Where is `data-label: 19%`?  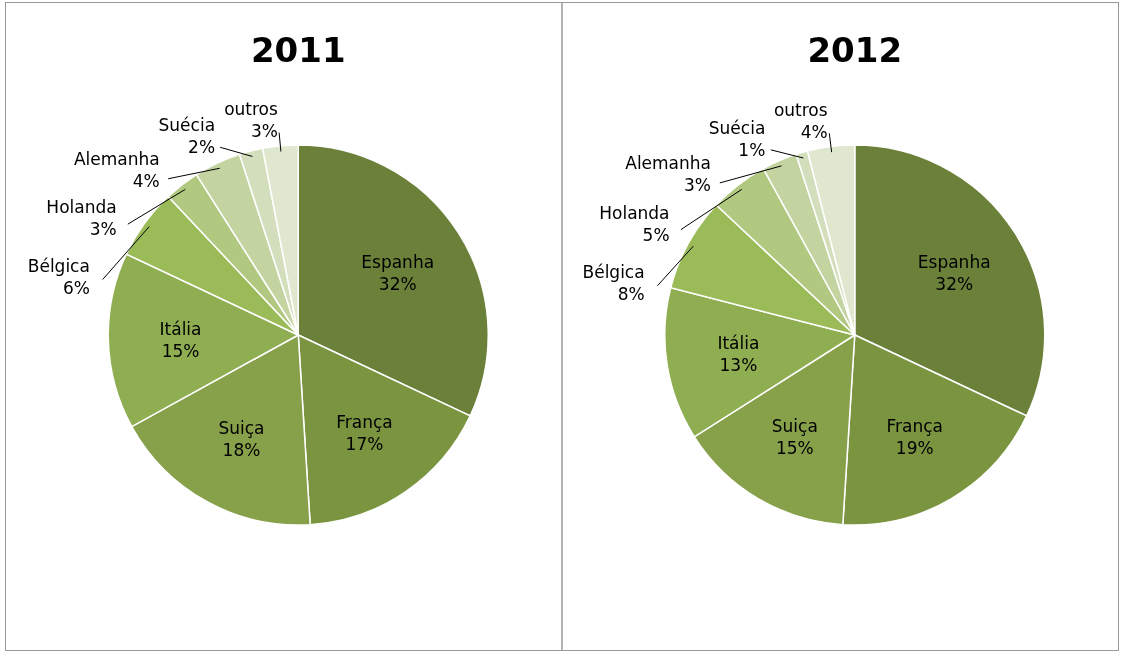 data-label: 19% is located at coordinates (914, 448).